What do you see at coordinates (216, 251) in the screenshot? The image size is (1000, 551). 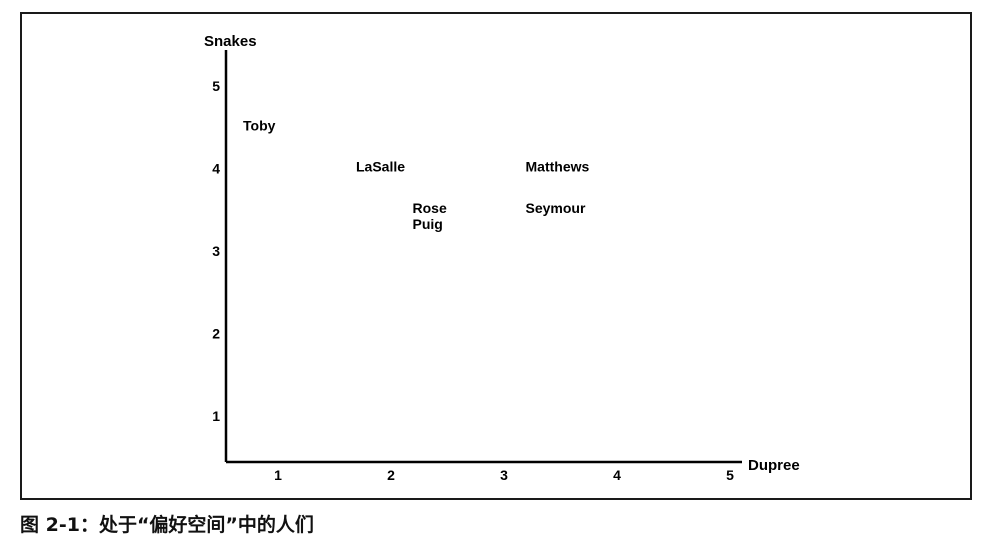 I see `y-tick-label: 3` at bounding box center [216, 251].